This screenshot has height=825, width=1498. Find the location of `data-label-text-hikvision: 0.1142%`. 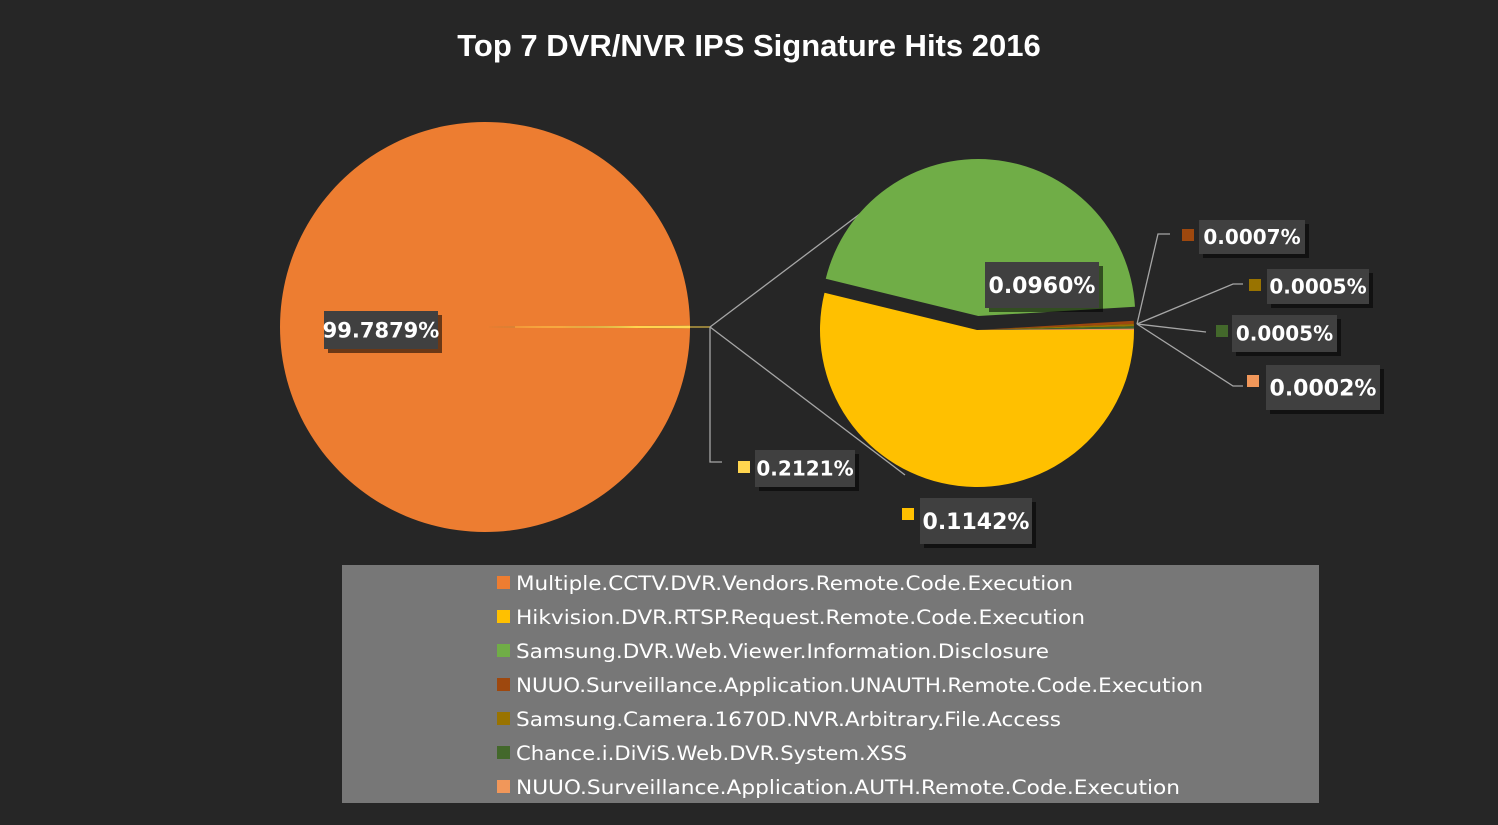

data-label-text-hikvision: 0.1142% is located at coordinates (976, 522).